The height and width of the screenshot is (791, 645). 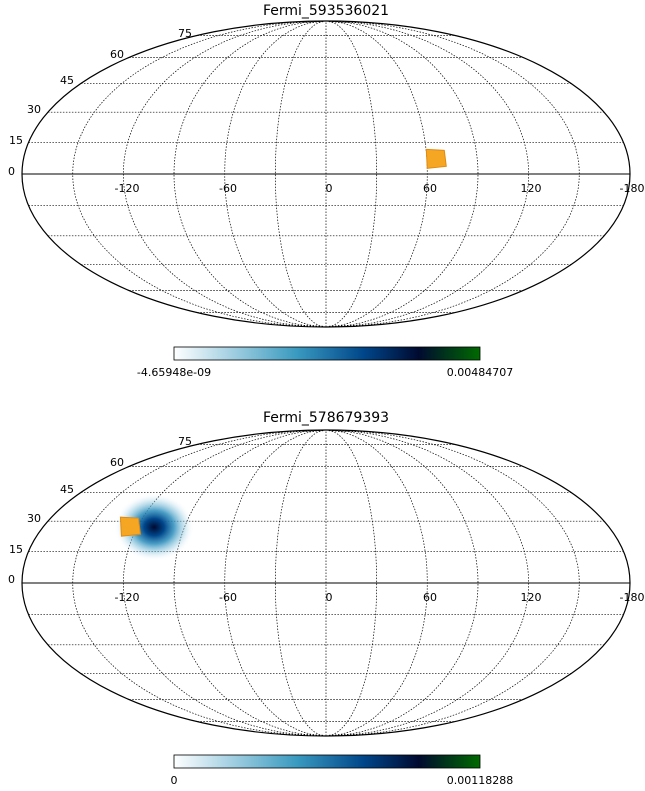 I want to click on map-title: Fermi_593536021, so click(x=326, y=11).